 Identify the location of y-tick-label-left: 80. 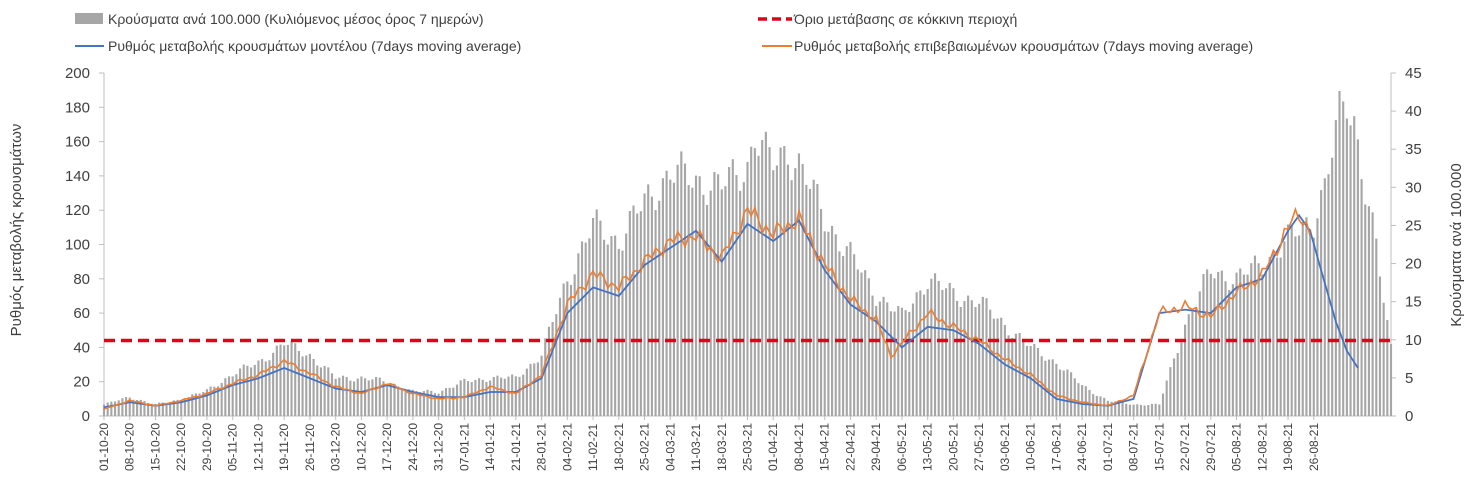
(81, 279).